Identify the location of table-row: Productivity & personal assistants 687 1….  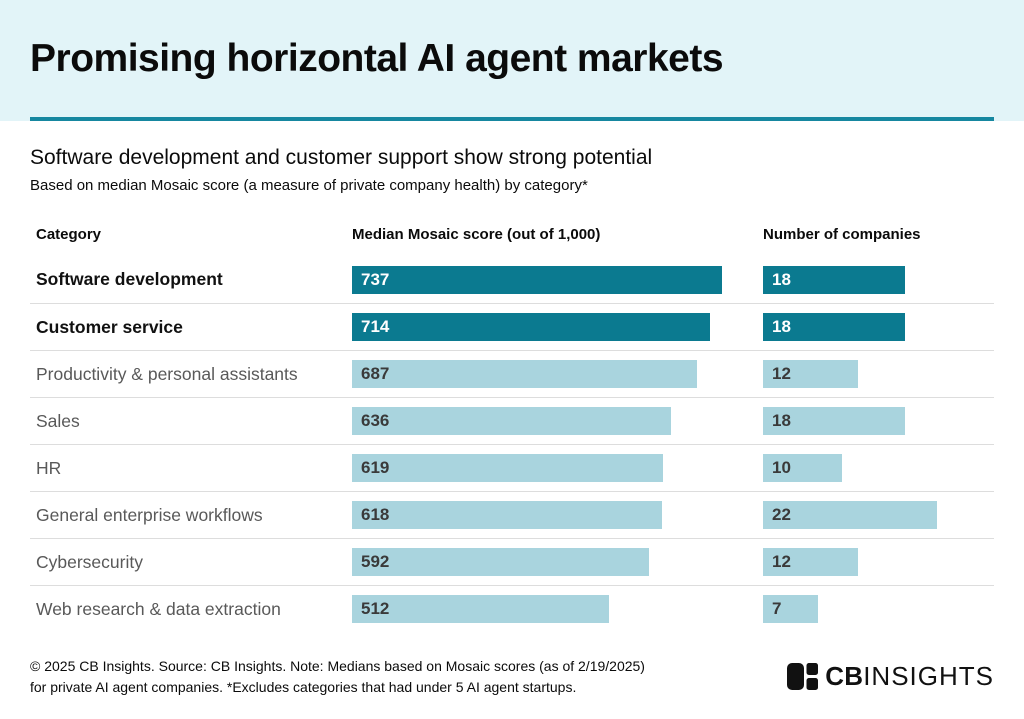
(512, 373).